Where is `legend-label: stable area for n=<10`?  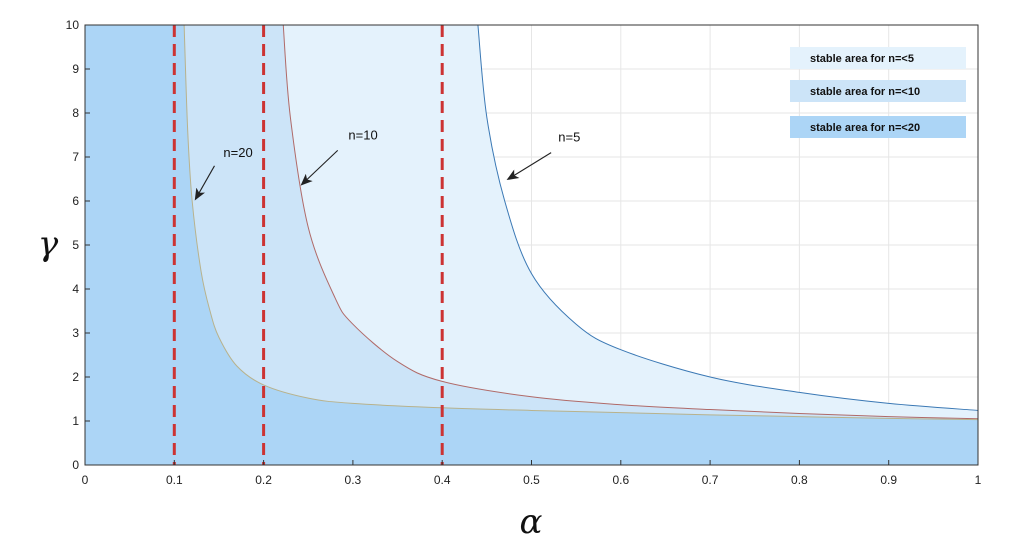 legend-label: stable area for n=<10 is located at coordinates (865, 92).